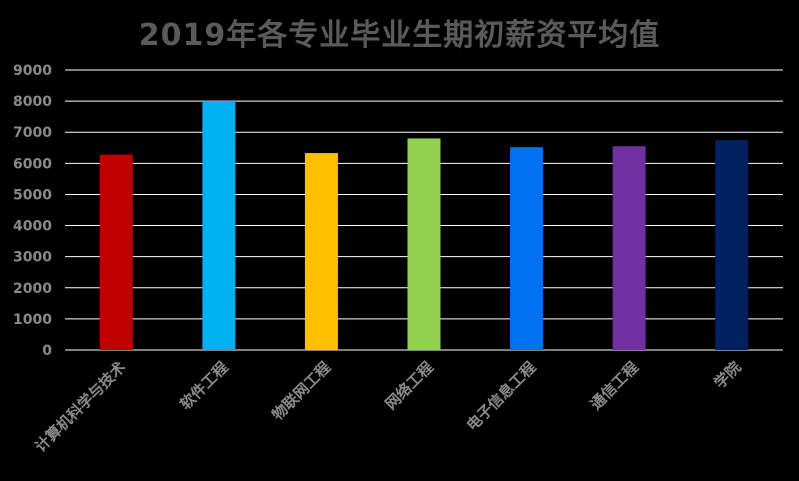 Image resolution: width=799 pixels, height=481 pixels. I want to click on y-tick-label: 4000, so click(32, 227).